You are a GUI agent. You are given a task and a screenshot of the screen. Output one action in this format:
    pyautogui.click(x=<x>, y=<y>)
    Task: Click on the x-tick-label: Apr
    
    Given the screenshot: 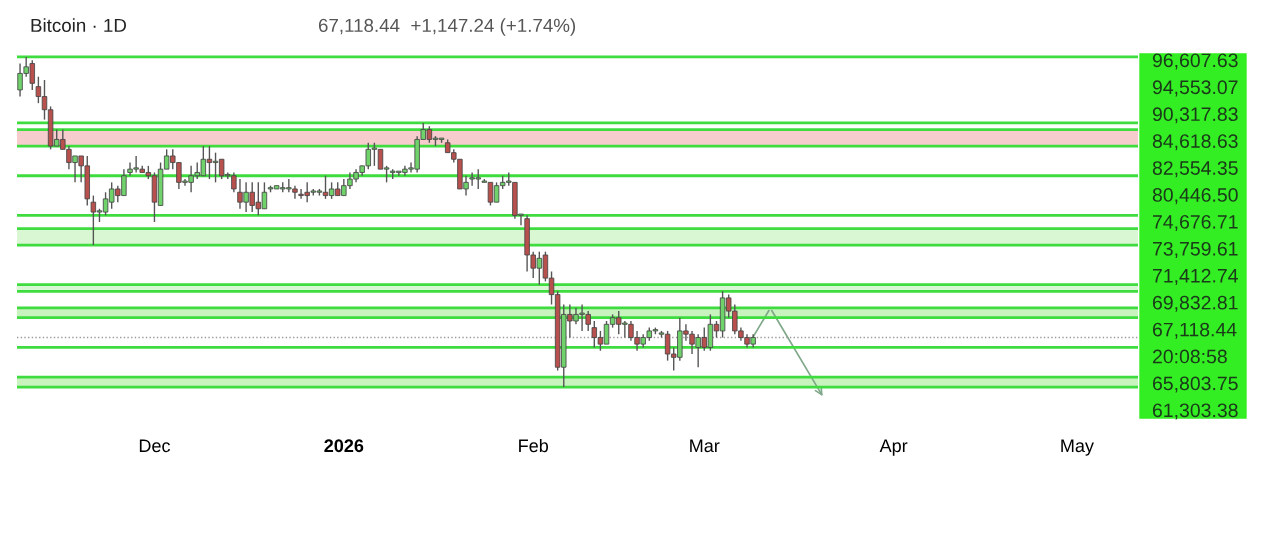 What is the action you would take?
    pyautogui.click(x=893, y=447)
    